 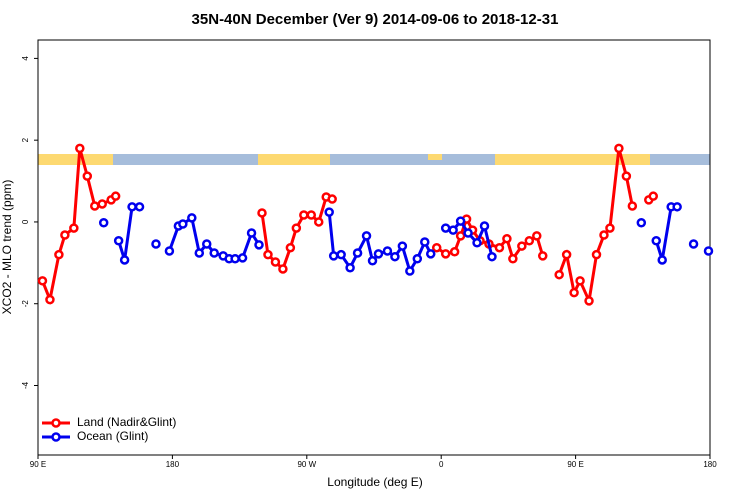 What do you see at coordinates (25, 385) in the screenshot?
I see `y-tick-label: -4` at bounding box center [25, 385].